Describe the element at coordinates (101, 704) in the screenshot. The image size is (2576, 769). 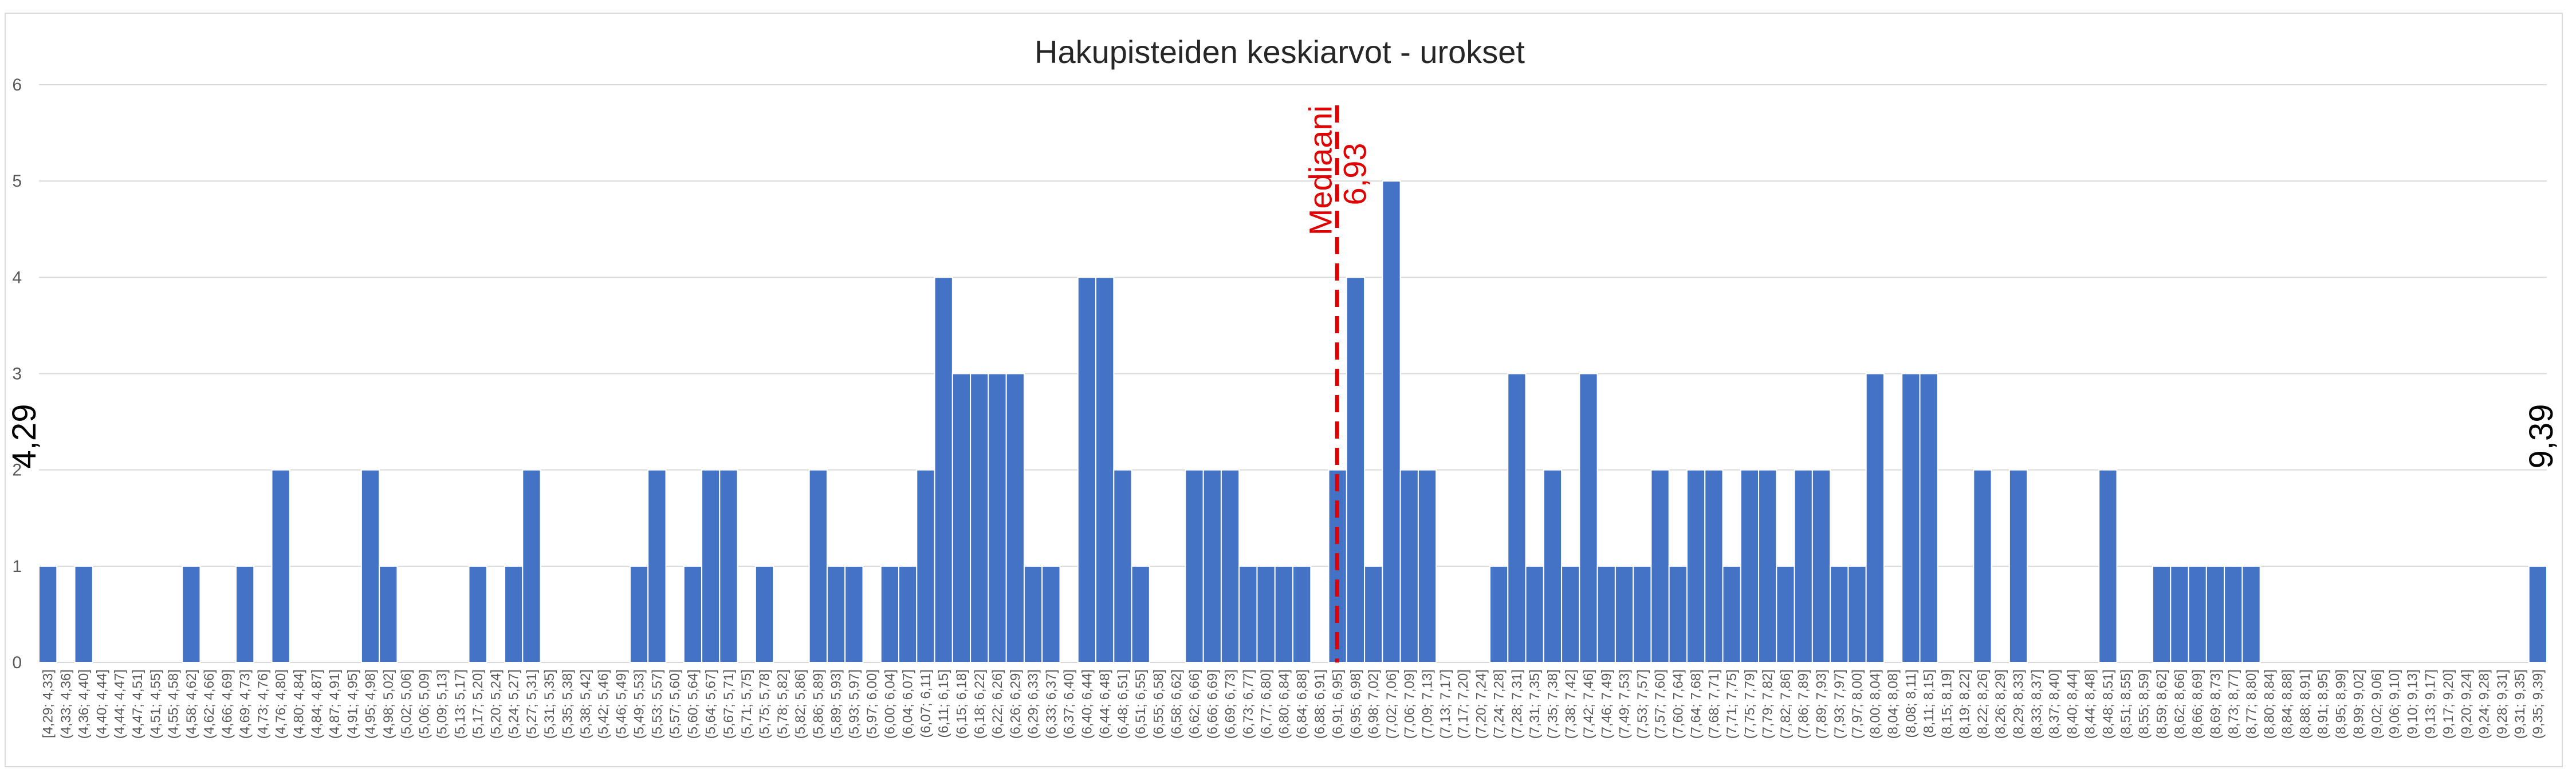
I see `x-tick-label: (4,40; 4,44]` at that location.